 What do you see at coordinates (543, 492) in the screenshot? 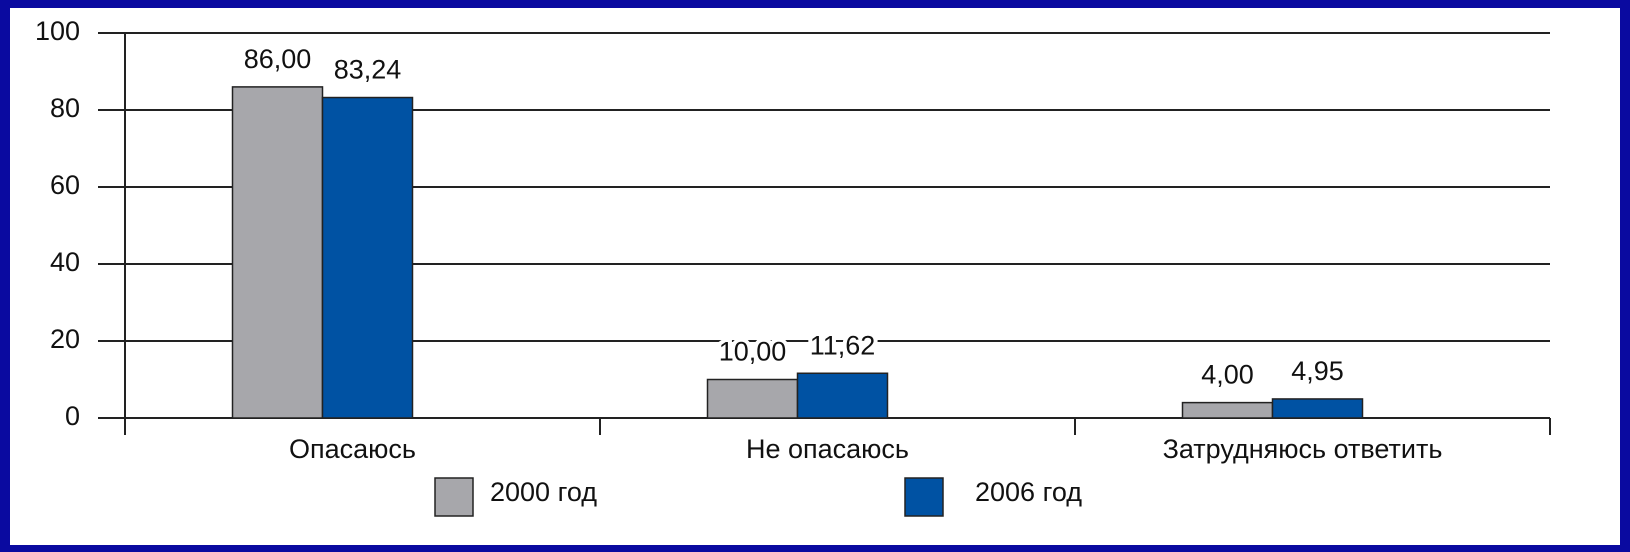
I see `legend-label: 2000 год` at bounding box center [543, 492].